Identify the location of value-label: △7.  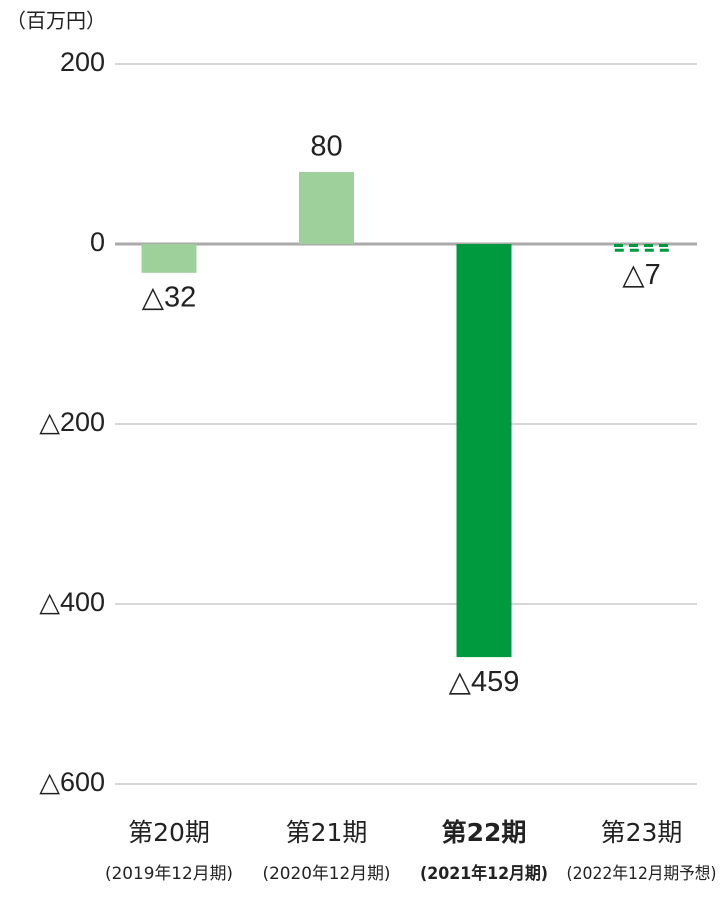
(641, 275).